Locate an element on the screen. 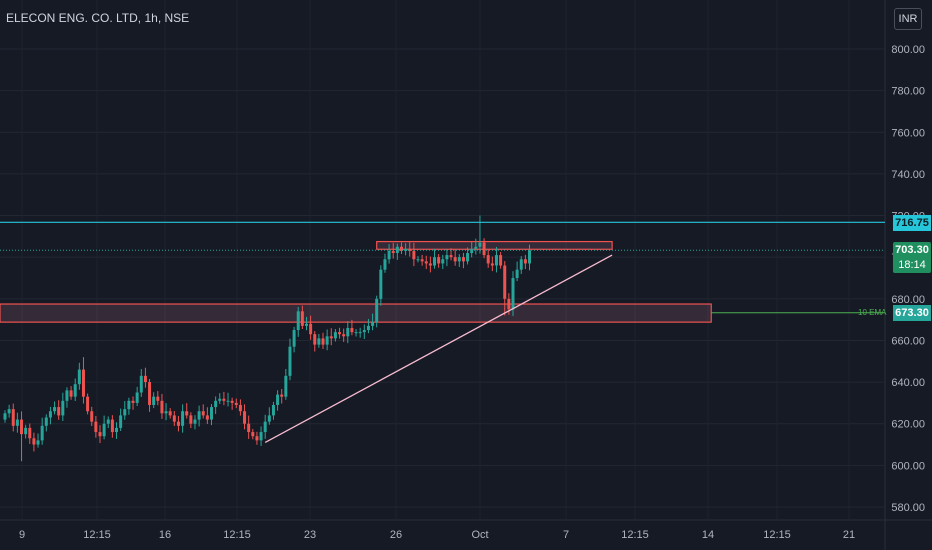  price-tick-label: 580.00 is located at coordinates (908, 508).